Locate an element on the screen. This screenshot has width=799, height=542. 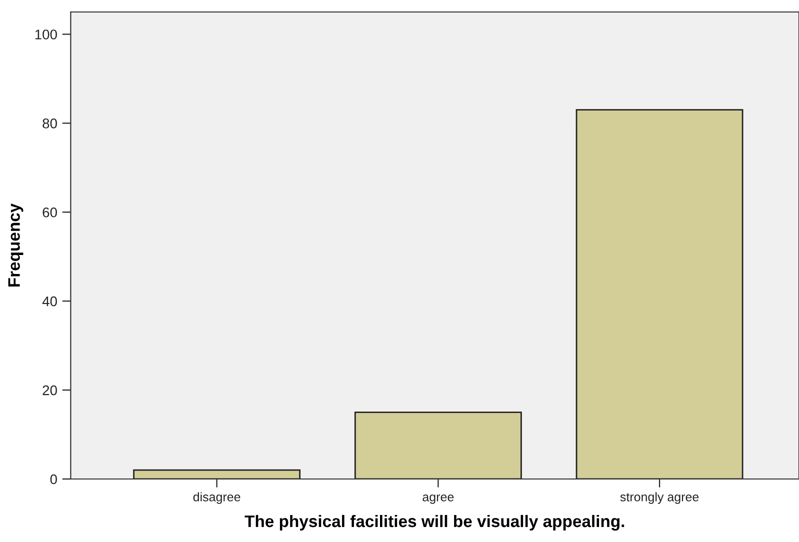
x-tick-label: strongly agree is located at coordinates (659, 498).